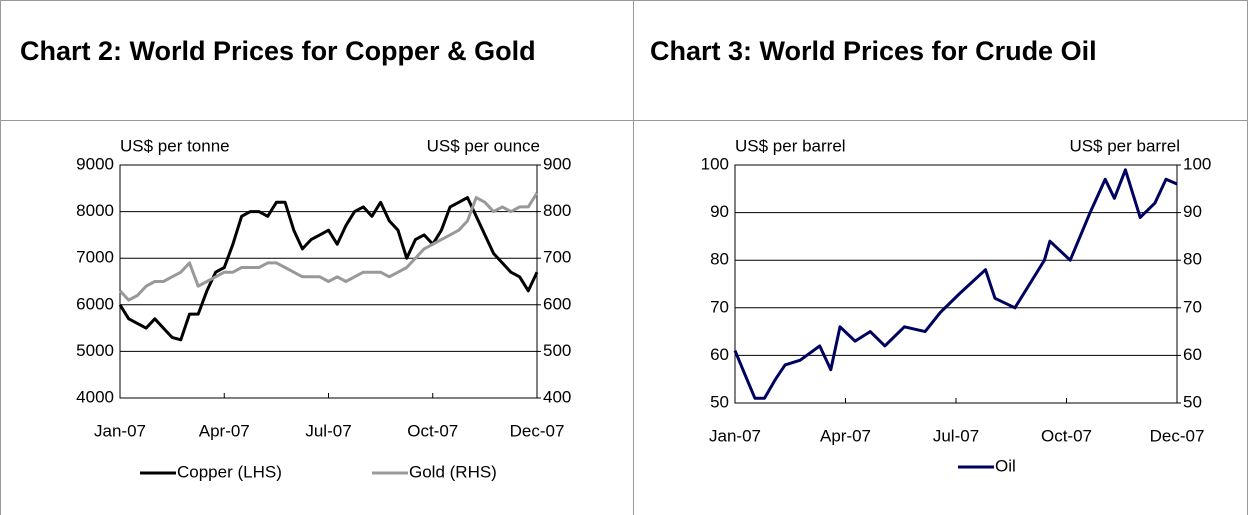 This screenshot has width=1248, height=515. What do you see at coordinates (95, 350) in the screenshot?
I see `y-tick-label: 5000` at bounding box center [95, 350].